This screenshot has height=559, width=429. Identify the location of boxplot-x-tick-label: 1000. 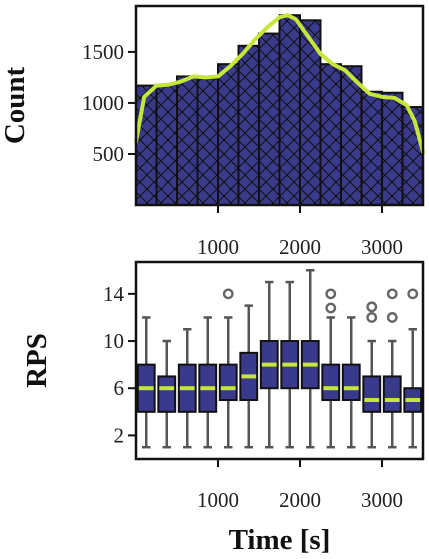
(218, 500).